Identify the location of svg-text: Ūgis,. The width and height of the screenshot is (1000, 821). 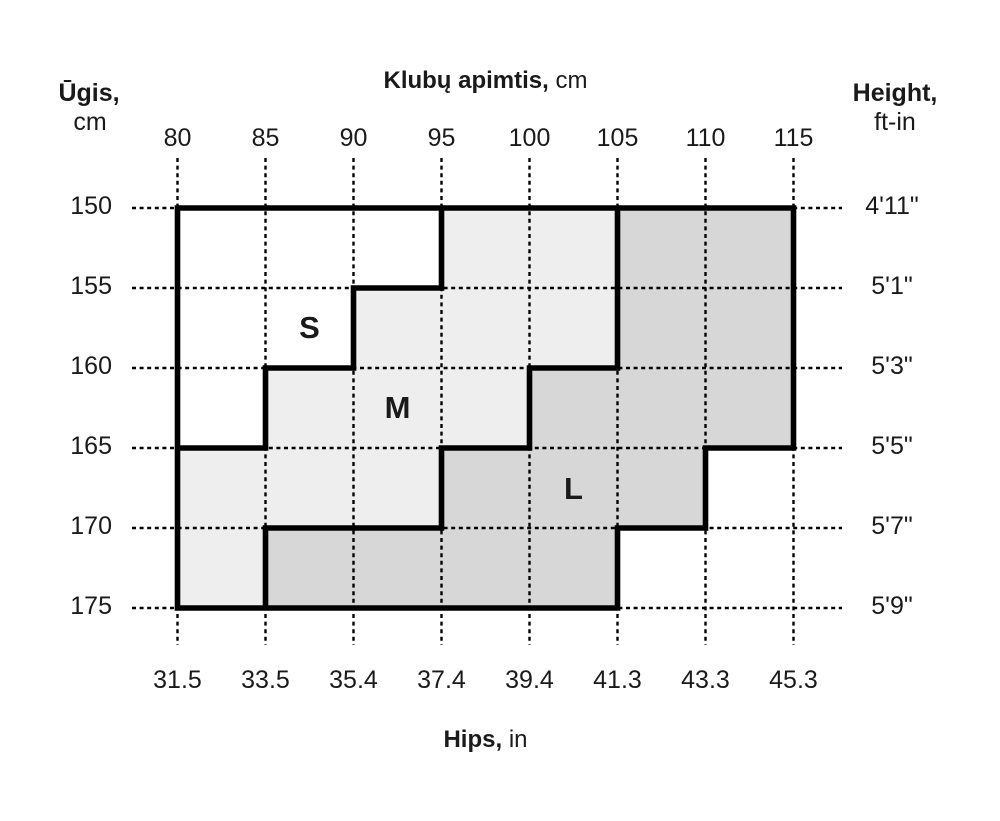
(88, 93).